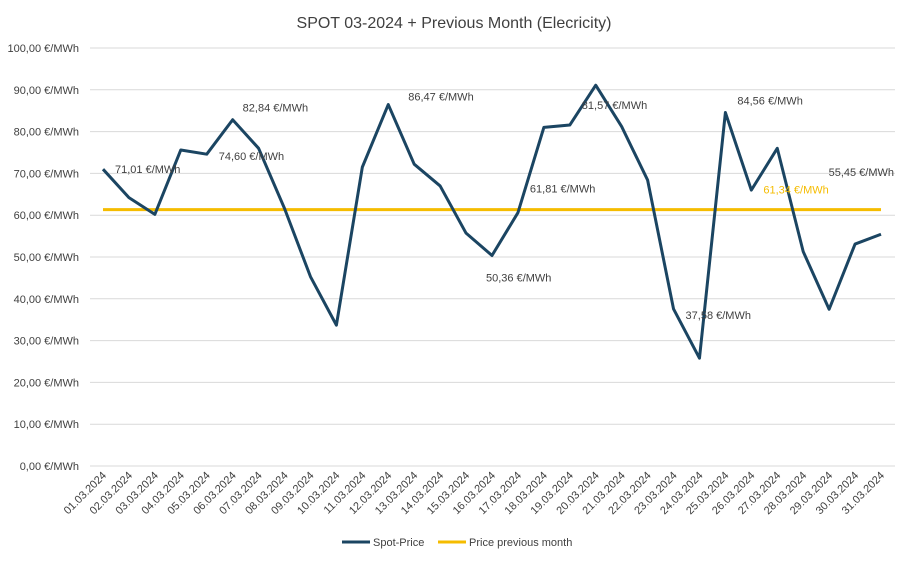  What do you see at coordinates (520, 543) in the screenshot?
I see `legend-label: Price previous month` at bounding box center [520, 543].